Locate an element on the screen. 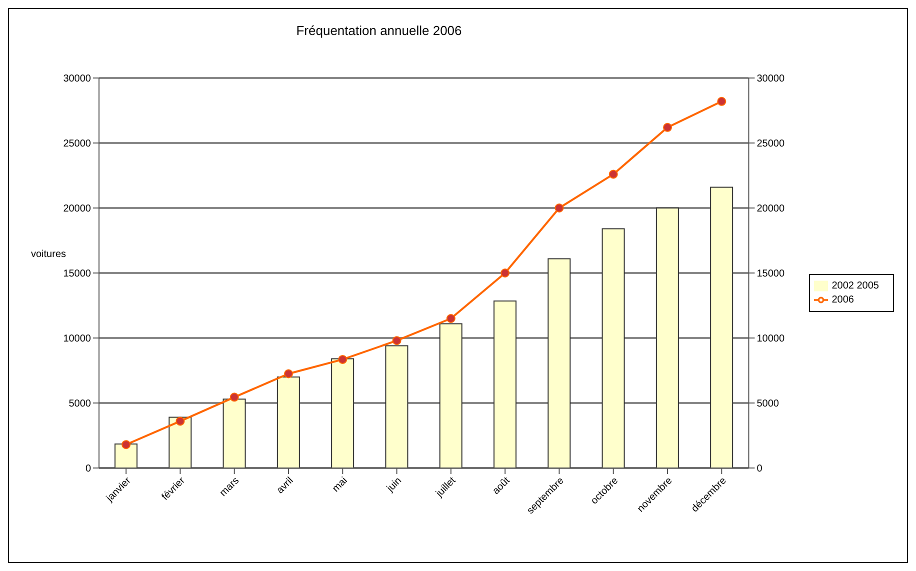 The height and width of the screenshot is (571, 916). x-tick-label: août is located at coordinates (501, 486).